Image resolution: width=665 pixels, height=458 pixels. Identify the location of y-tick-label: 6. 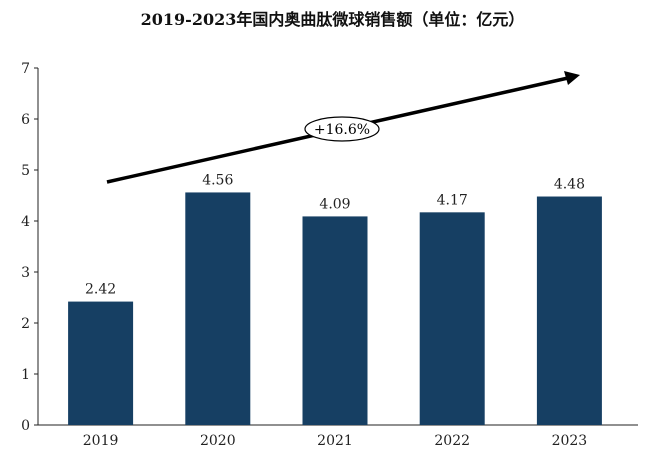
(25, 120).